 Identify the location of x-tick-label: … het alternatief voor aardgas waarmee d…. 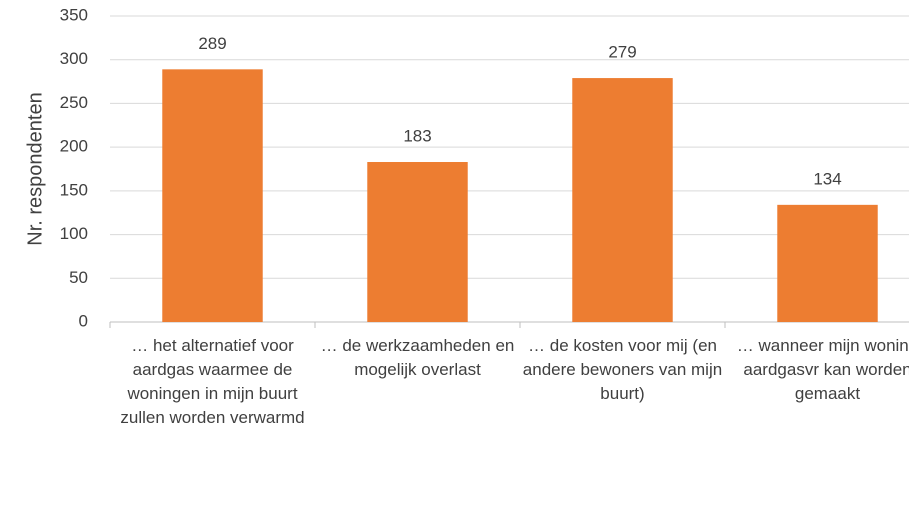
(212, 381).